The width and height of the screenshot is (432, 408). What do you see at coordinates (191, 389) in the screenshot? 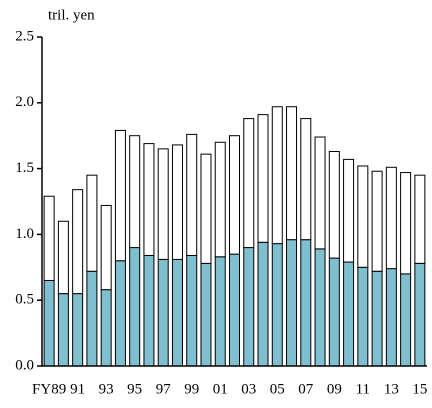
I see `x-tick-label: 99` at bounding box center [191, 389].